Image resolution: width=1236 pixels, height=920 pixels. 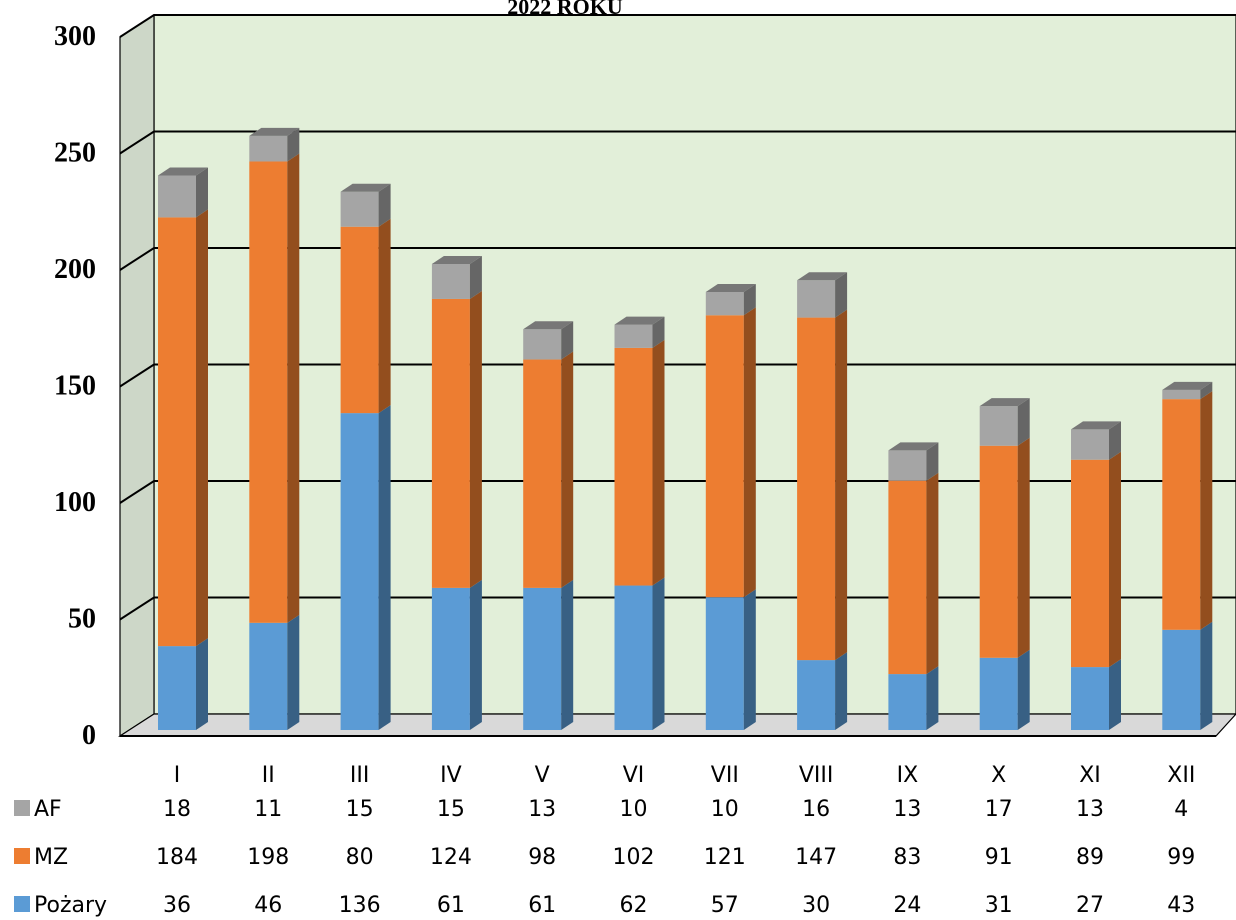 What do you see at coordinates (1181, 809) in the screenshot?
I see `table-cell: 4` at bounding box center [1181, 809].